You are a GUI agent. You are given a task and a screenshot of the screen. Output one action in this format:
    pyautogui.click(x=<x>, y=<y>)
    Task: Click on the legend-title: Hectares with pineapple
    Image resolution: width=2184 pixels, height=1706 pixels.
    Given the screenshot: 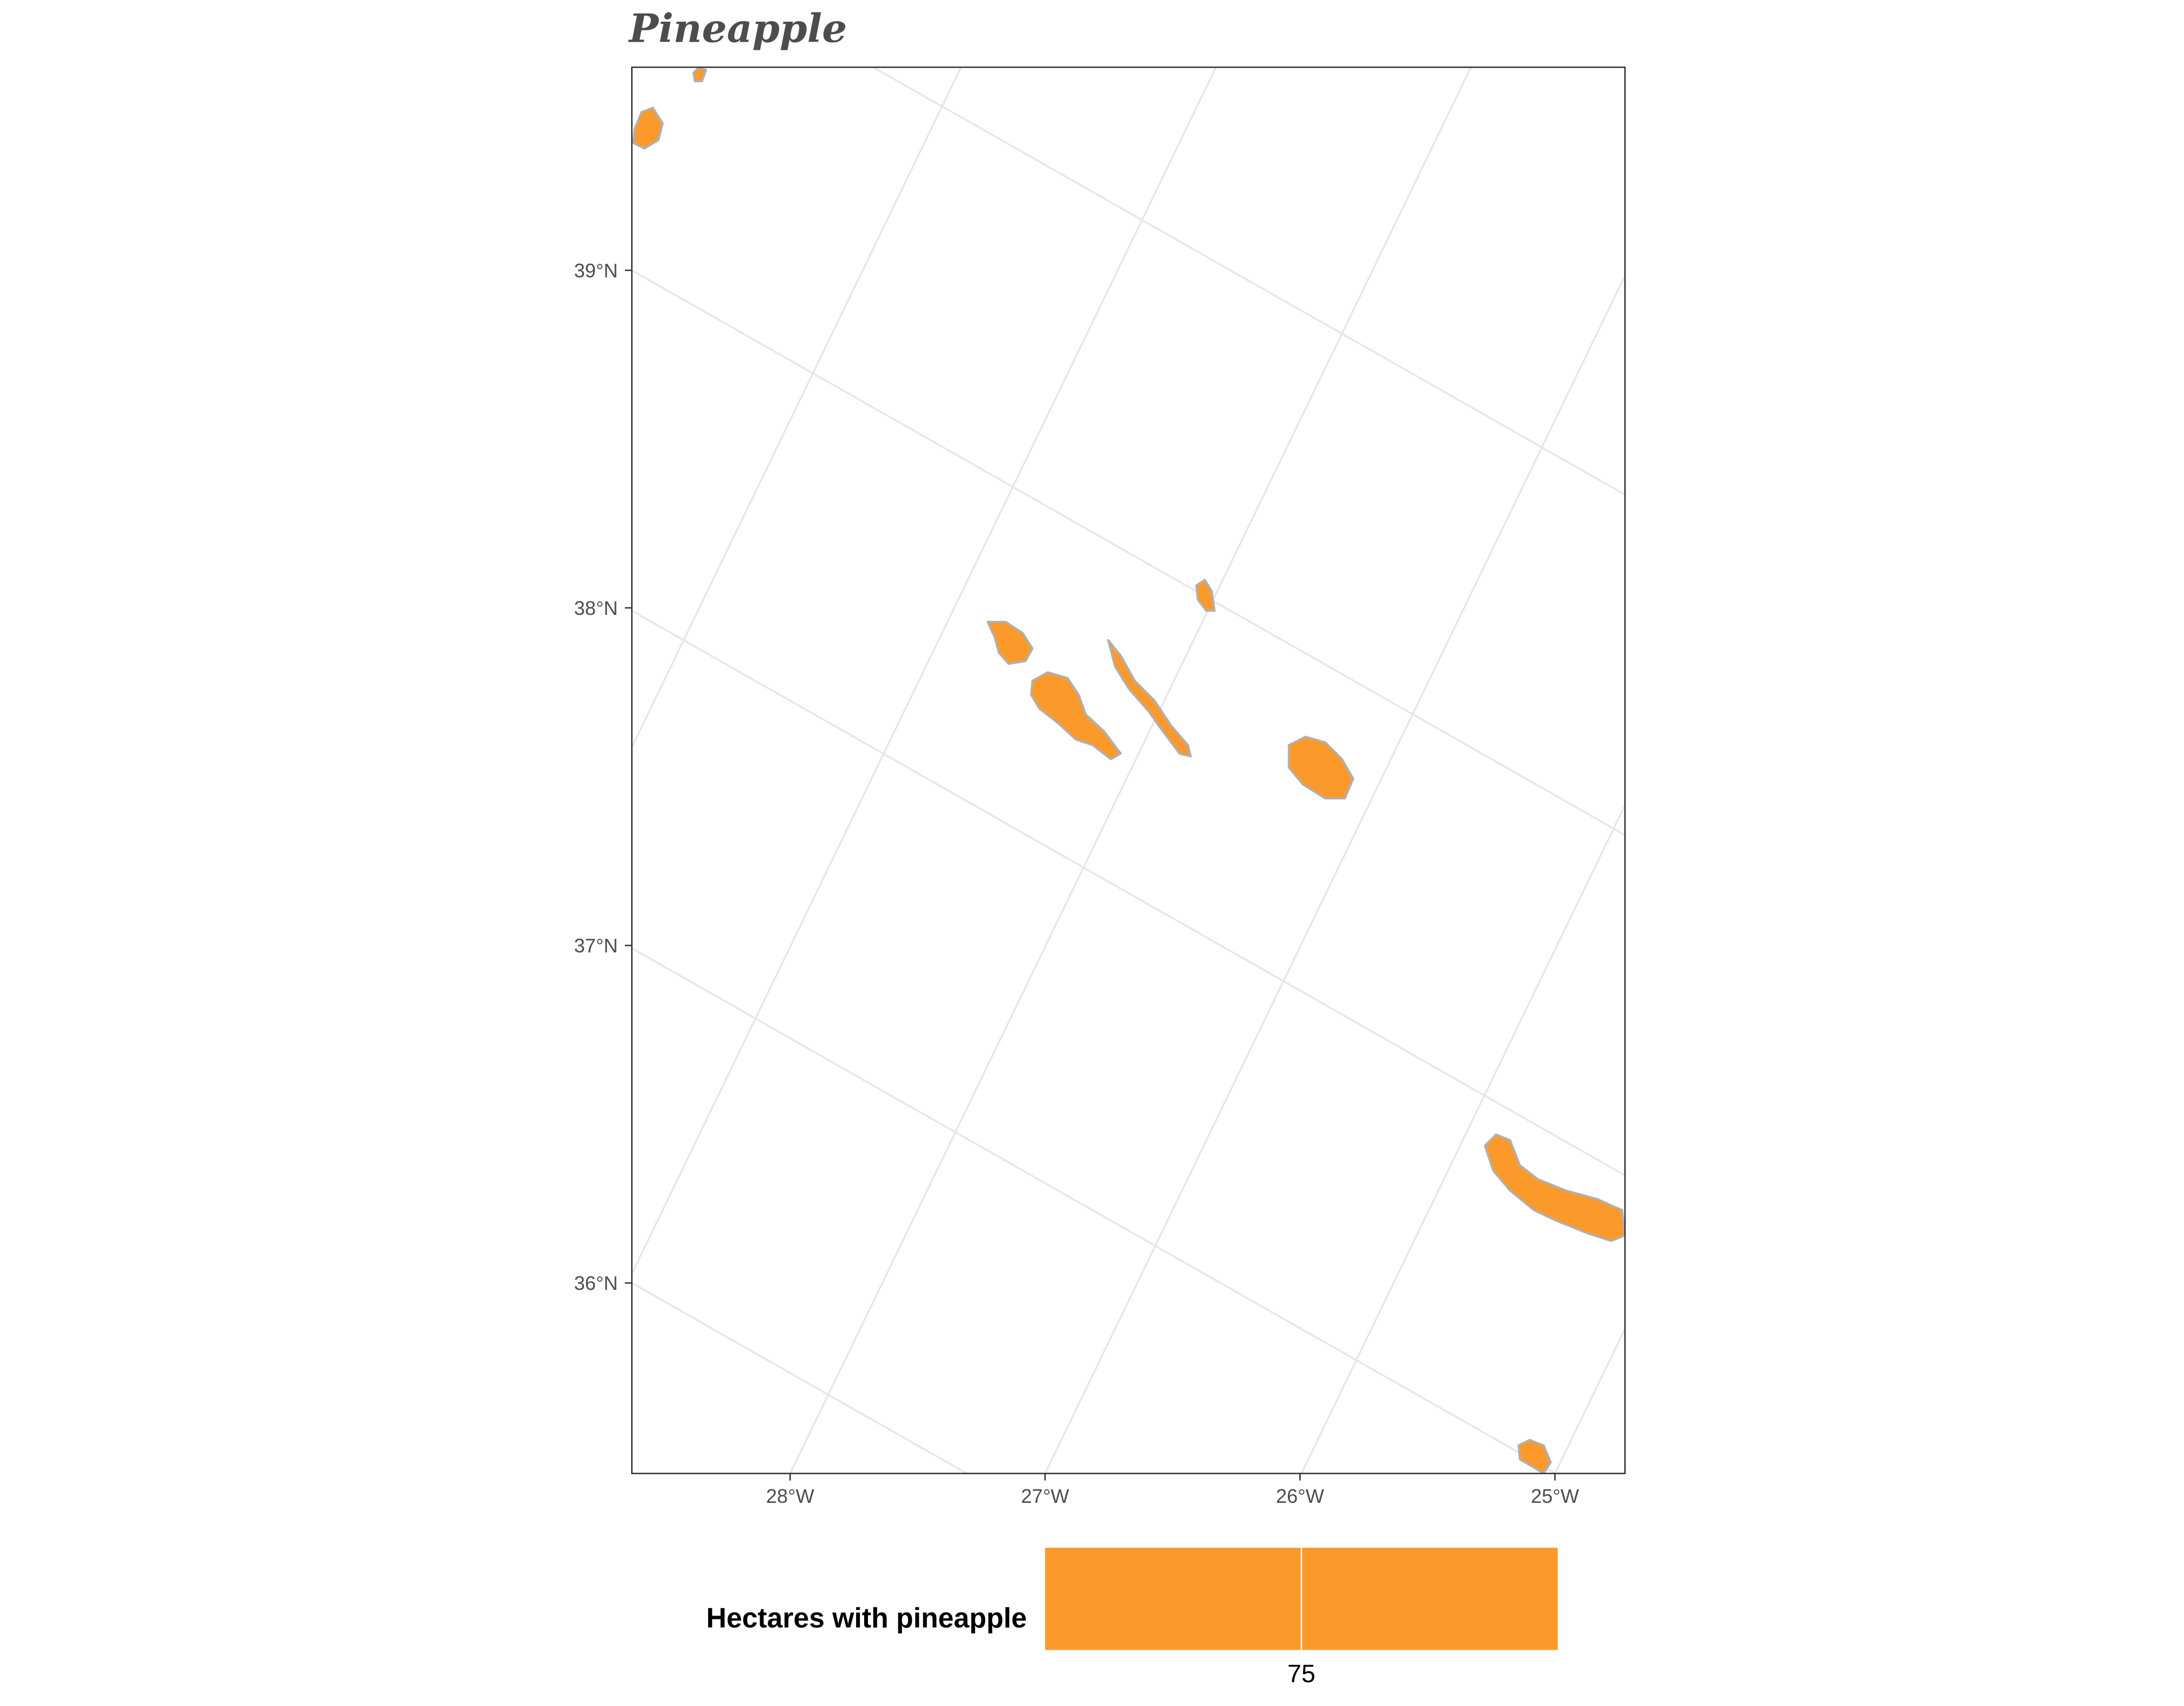 What is the action you would take?
    pyautogui.click(x=867, y=1617)
    